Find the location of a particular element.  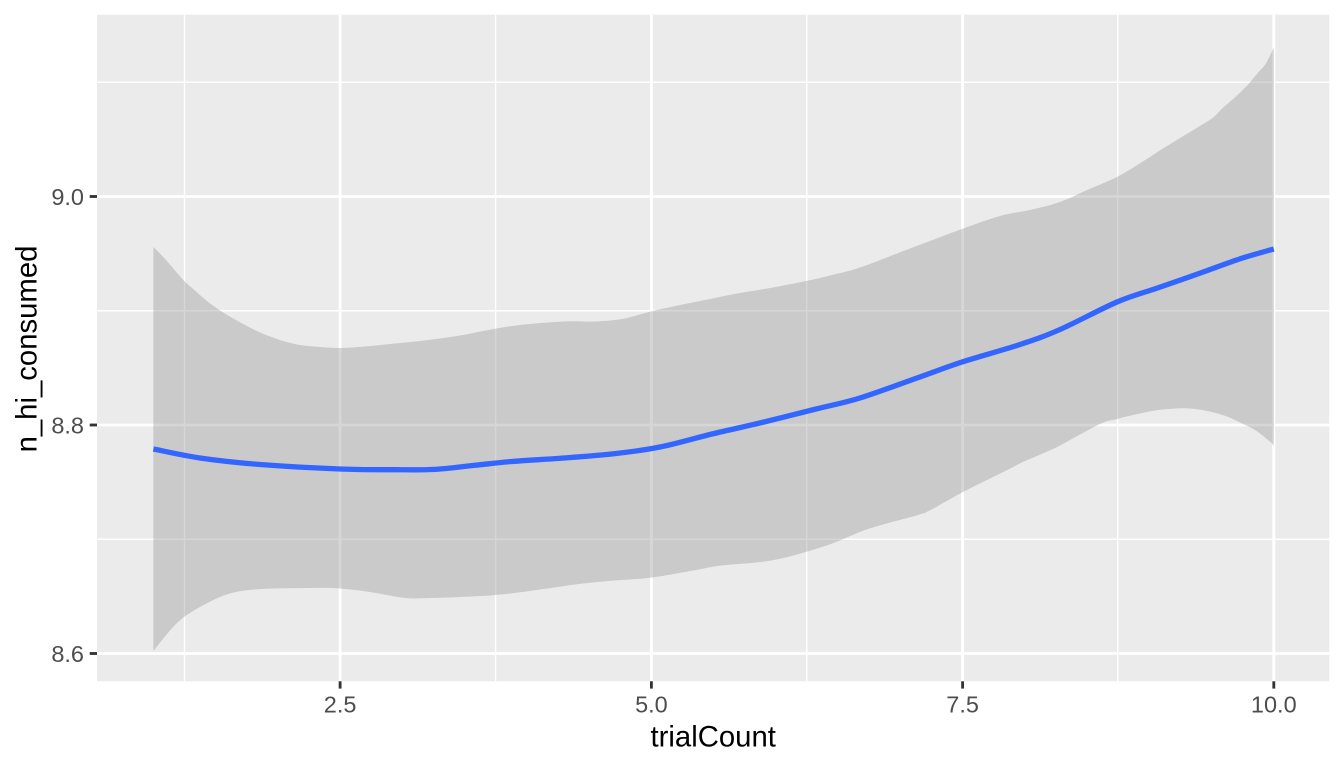

svg-text: 7.5 is located at coordinates (962, 704).